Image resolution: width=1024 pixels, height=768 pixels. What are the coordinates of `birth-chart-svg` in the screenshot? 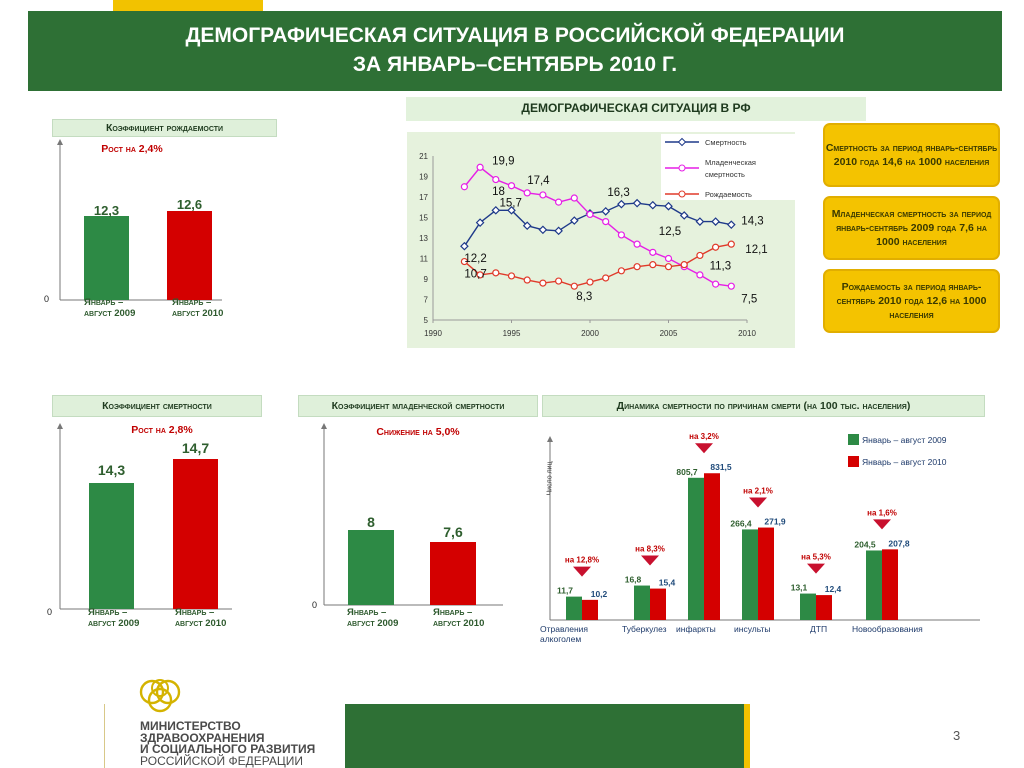 It's located at (139, 220).